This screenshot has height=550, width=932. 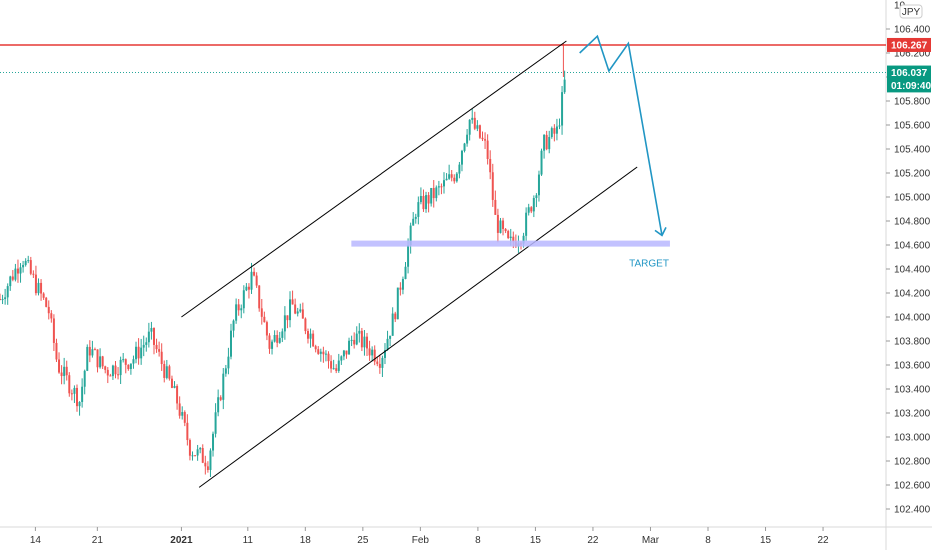 I want to click on y-tick-label: 106.400, so click(x=912, y=30).